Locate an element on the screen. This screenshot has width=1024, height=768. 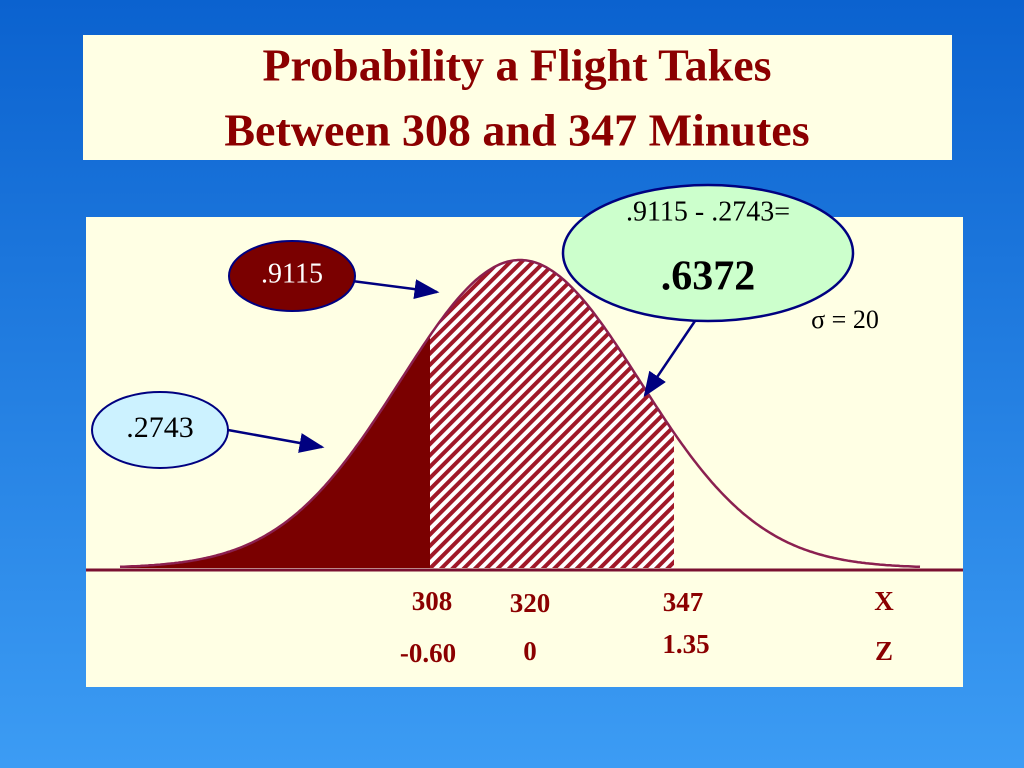
lower-area is located at coordinates (275, 451).